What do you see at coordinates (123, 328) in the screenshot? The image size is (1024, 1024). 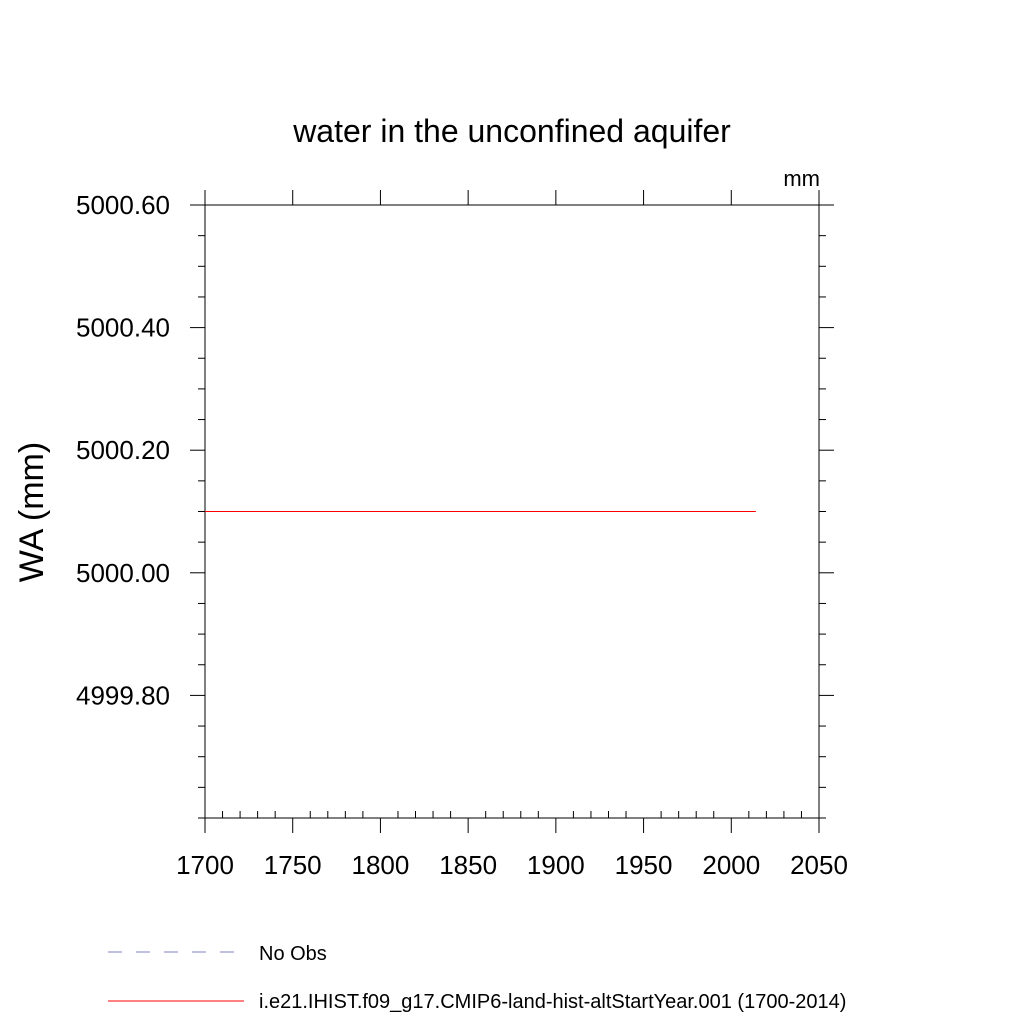 I see `y-tick-label: 5000.40` at bounding box center [123, 328].